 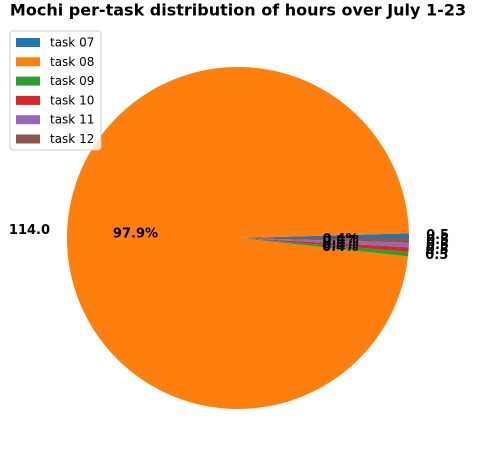 I want to click on legend-label: task 08, so click(x=72, y=62).